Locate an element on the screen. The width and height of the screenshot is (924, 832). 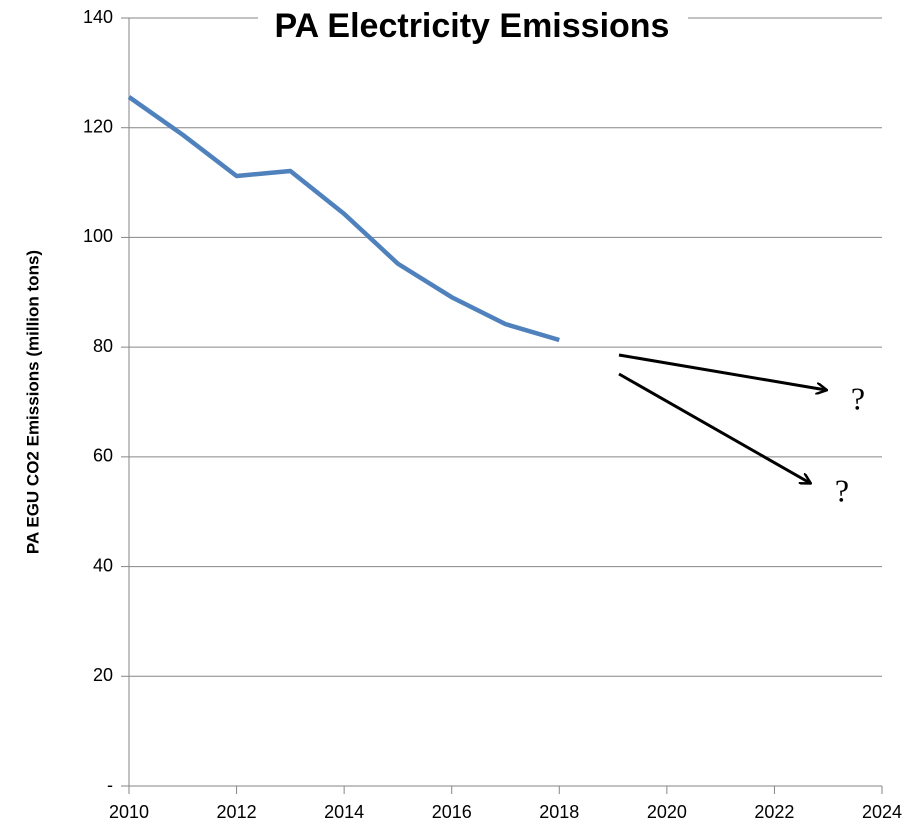
x-tick-label: 2012 is located at coordinates (237, 812).